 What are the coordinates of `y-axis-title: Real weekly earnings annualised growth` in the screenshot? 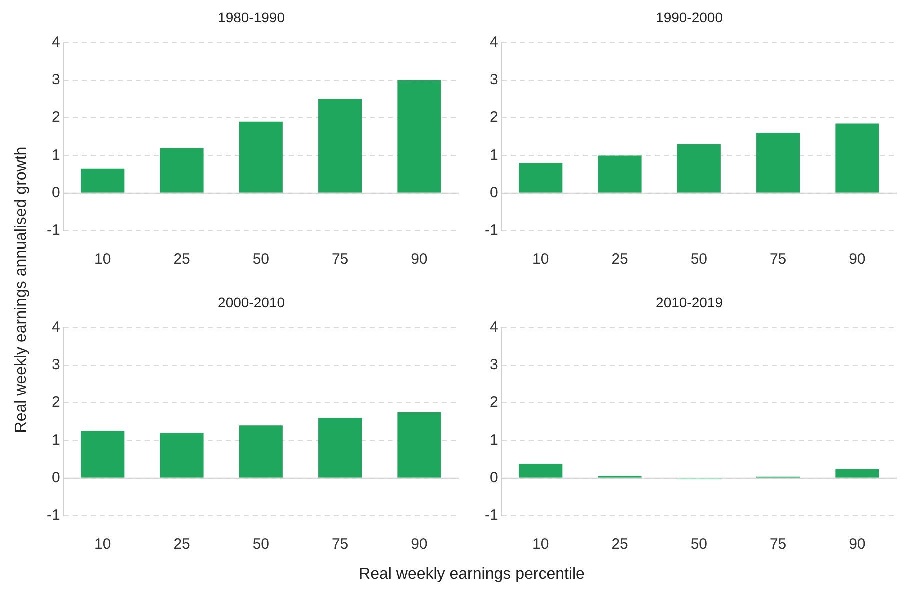 It's located at (22, 290).